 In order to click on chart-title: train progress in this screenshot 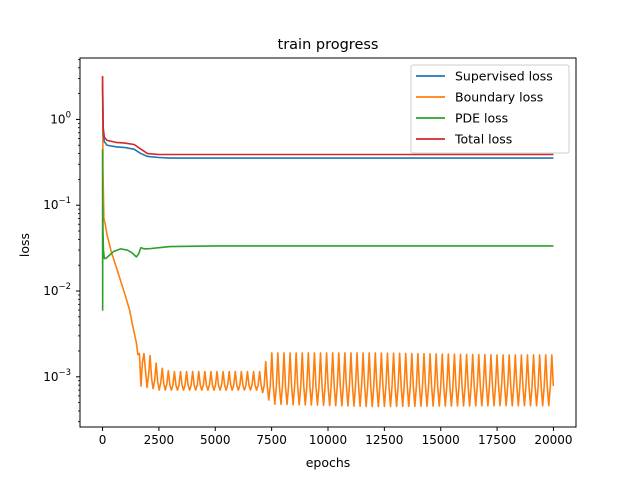, I will do `click(328, 45)`.